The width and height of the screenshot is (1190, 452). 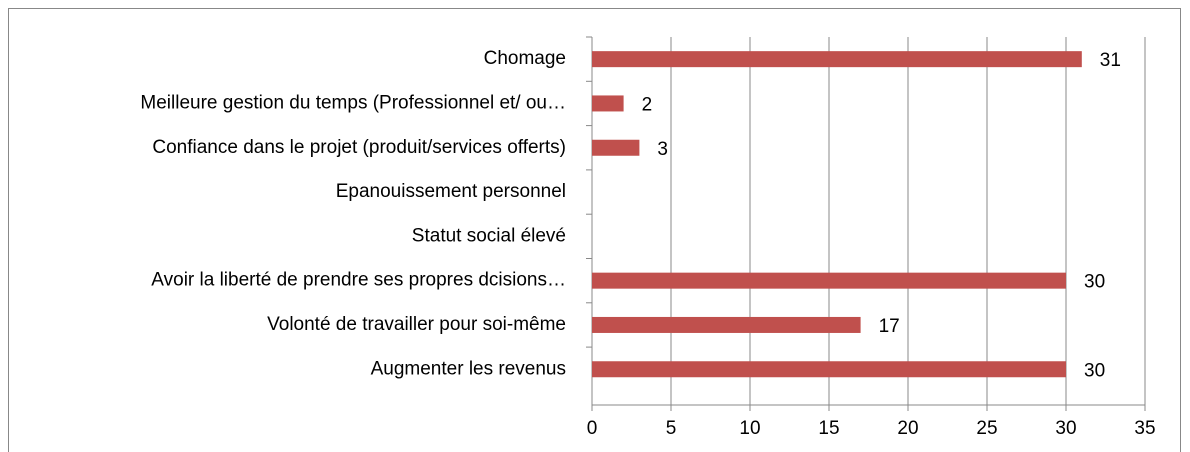 What do you see at coordinates (828, 428) in the screenshot?
I see `x-tick-label: 15` at bounding box center [828, 428].